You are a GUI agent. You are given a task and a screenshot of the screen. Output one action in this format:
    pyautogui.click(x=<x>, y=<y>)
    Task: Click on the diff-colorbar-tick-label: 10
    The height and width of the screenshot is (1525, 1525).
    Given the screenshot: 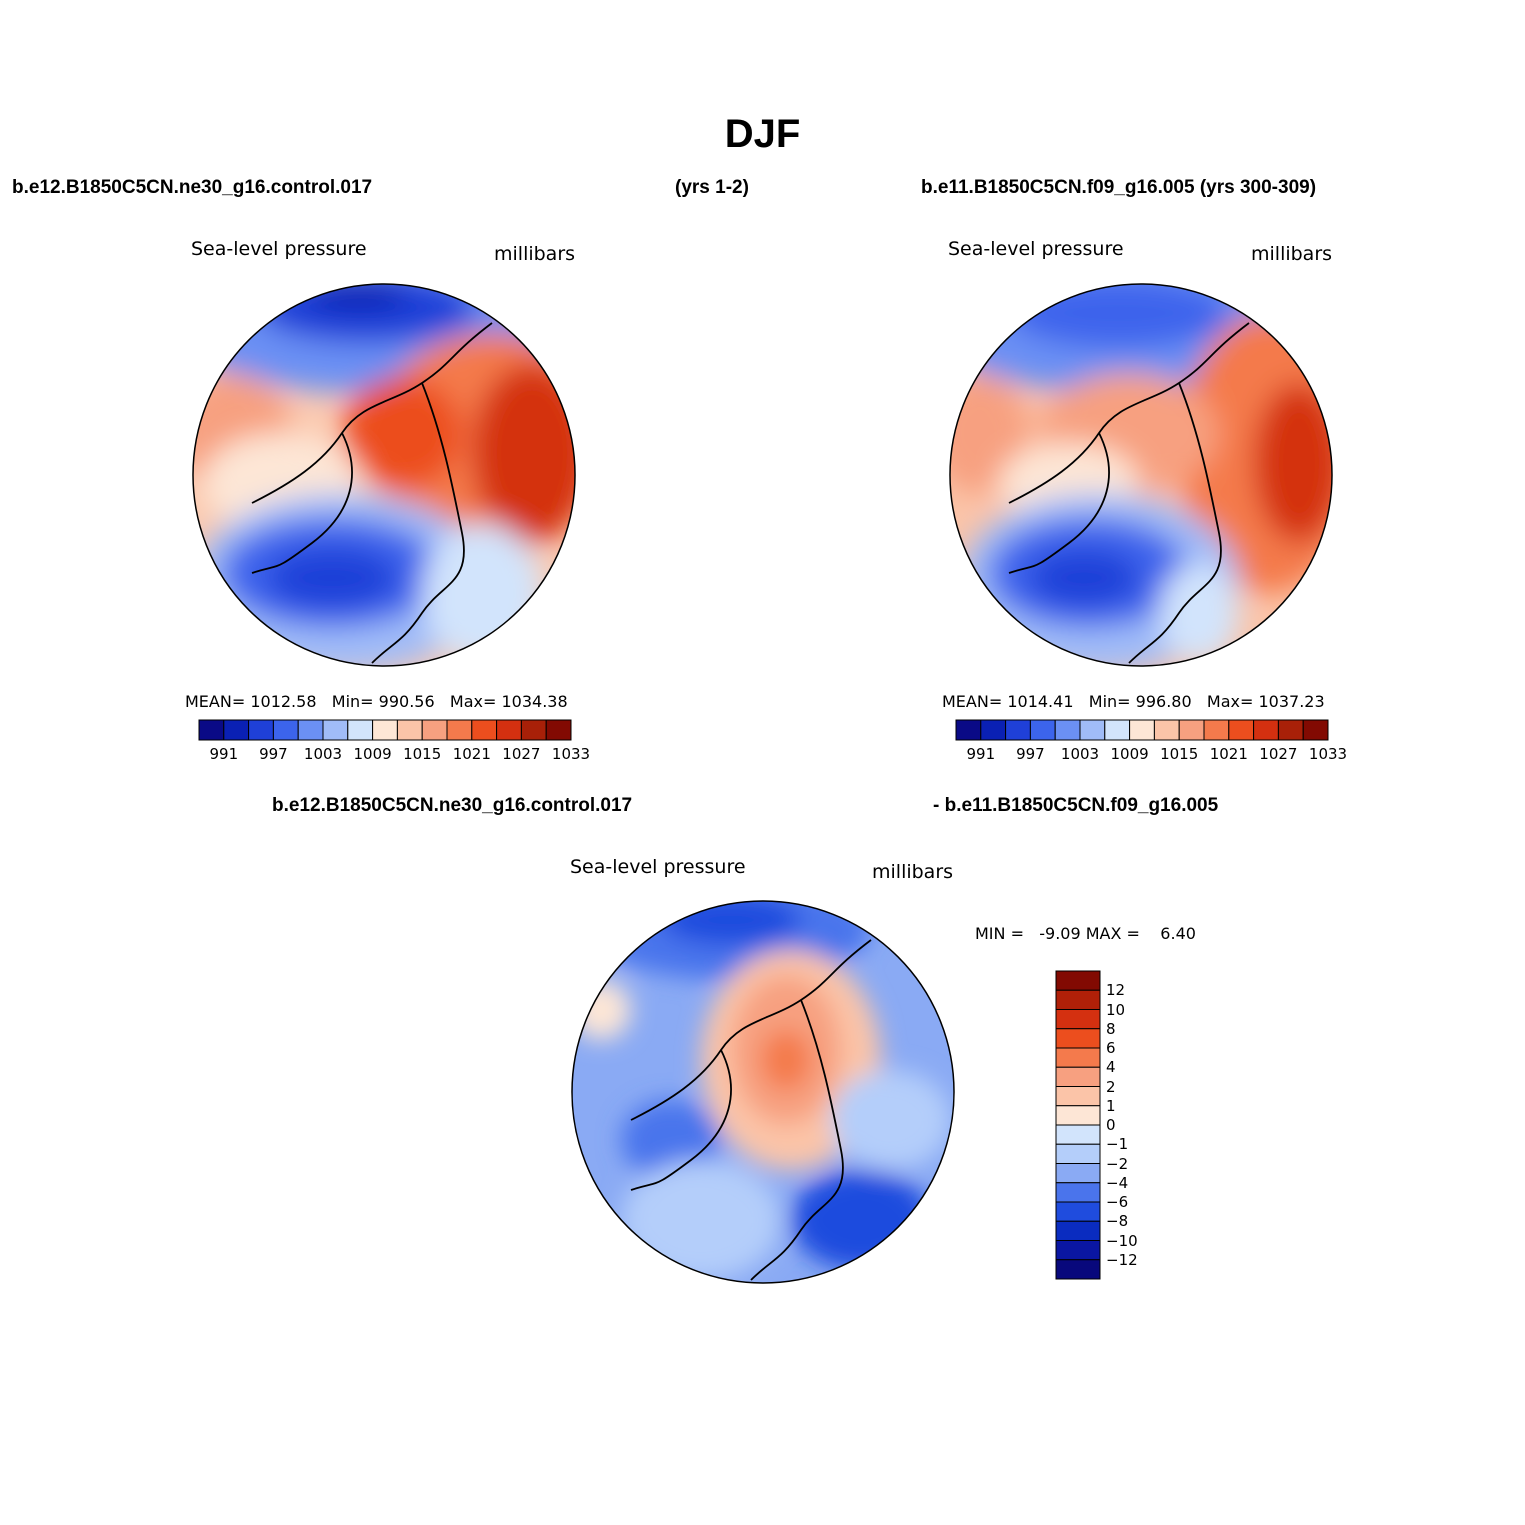 What is the action you would take?
    pyautogui.click(x=1116, y=1009)
    